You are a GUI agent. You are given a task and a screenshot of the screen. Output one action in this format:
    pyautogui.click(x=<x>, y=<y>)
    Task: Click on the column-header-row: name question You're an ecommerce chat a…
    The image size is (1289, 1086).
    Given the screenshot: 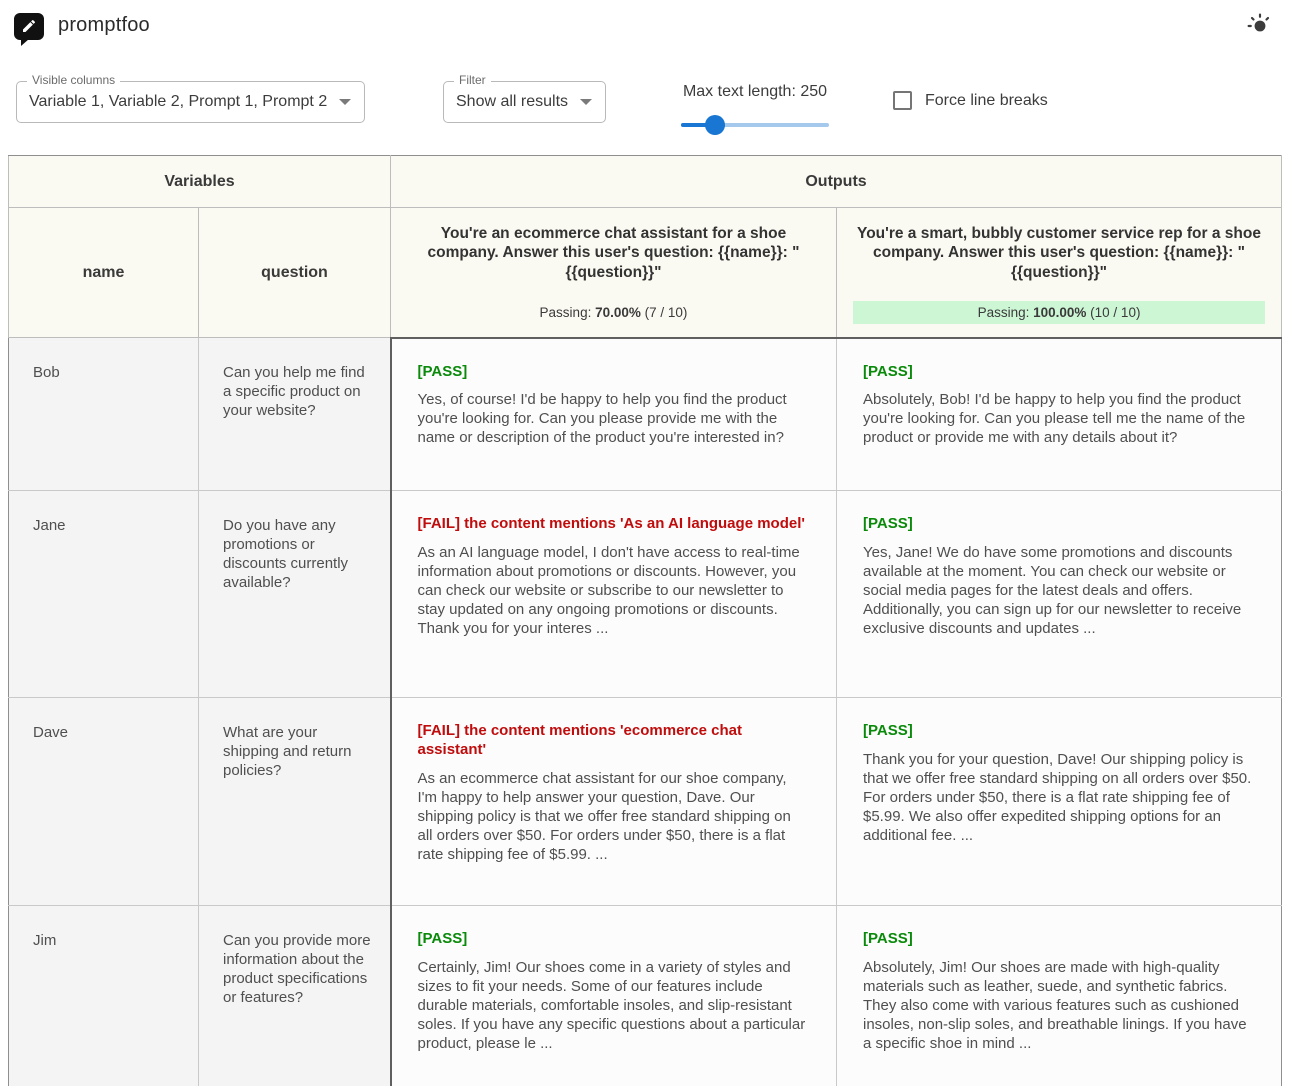 What is the action you would take?
    pyautogui.click(x=645, y=273)
    